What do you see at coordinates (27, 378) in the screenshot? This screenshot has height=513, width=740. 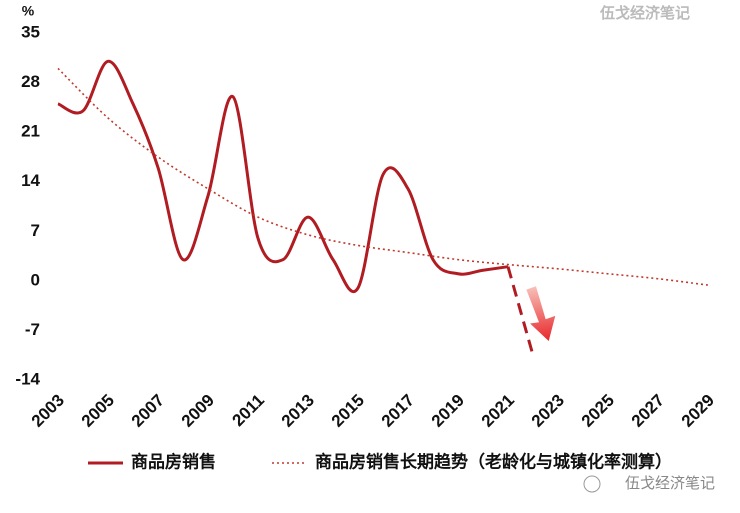 I see `y-tick-label: -14` at bounding box center [27, 378].